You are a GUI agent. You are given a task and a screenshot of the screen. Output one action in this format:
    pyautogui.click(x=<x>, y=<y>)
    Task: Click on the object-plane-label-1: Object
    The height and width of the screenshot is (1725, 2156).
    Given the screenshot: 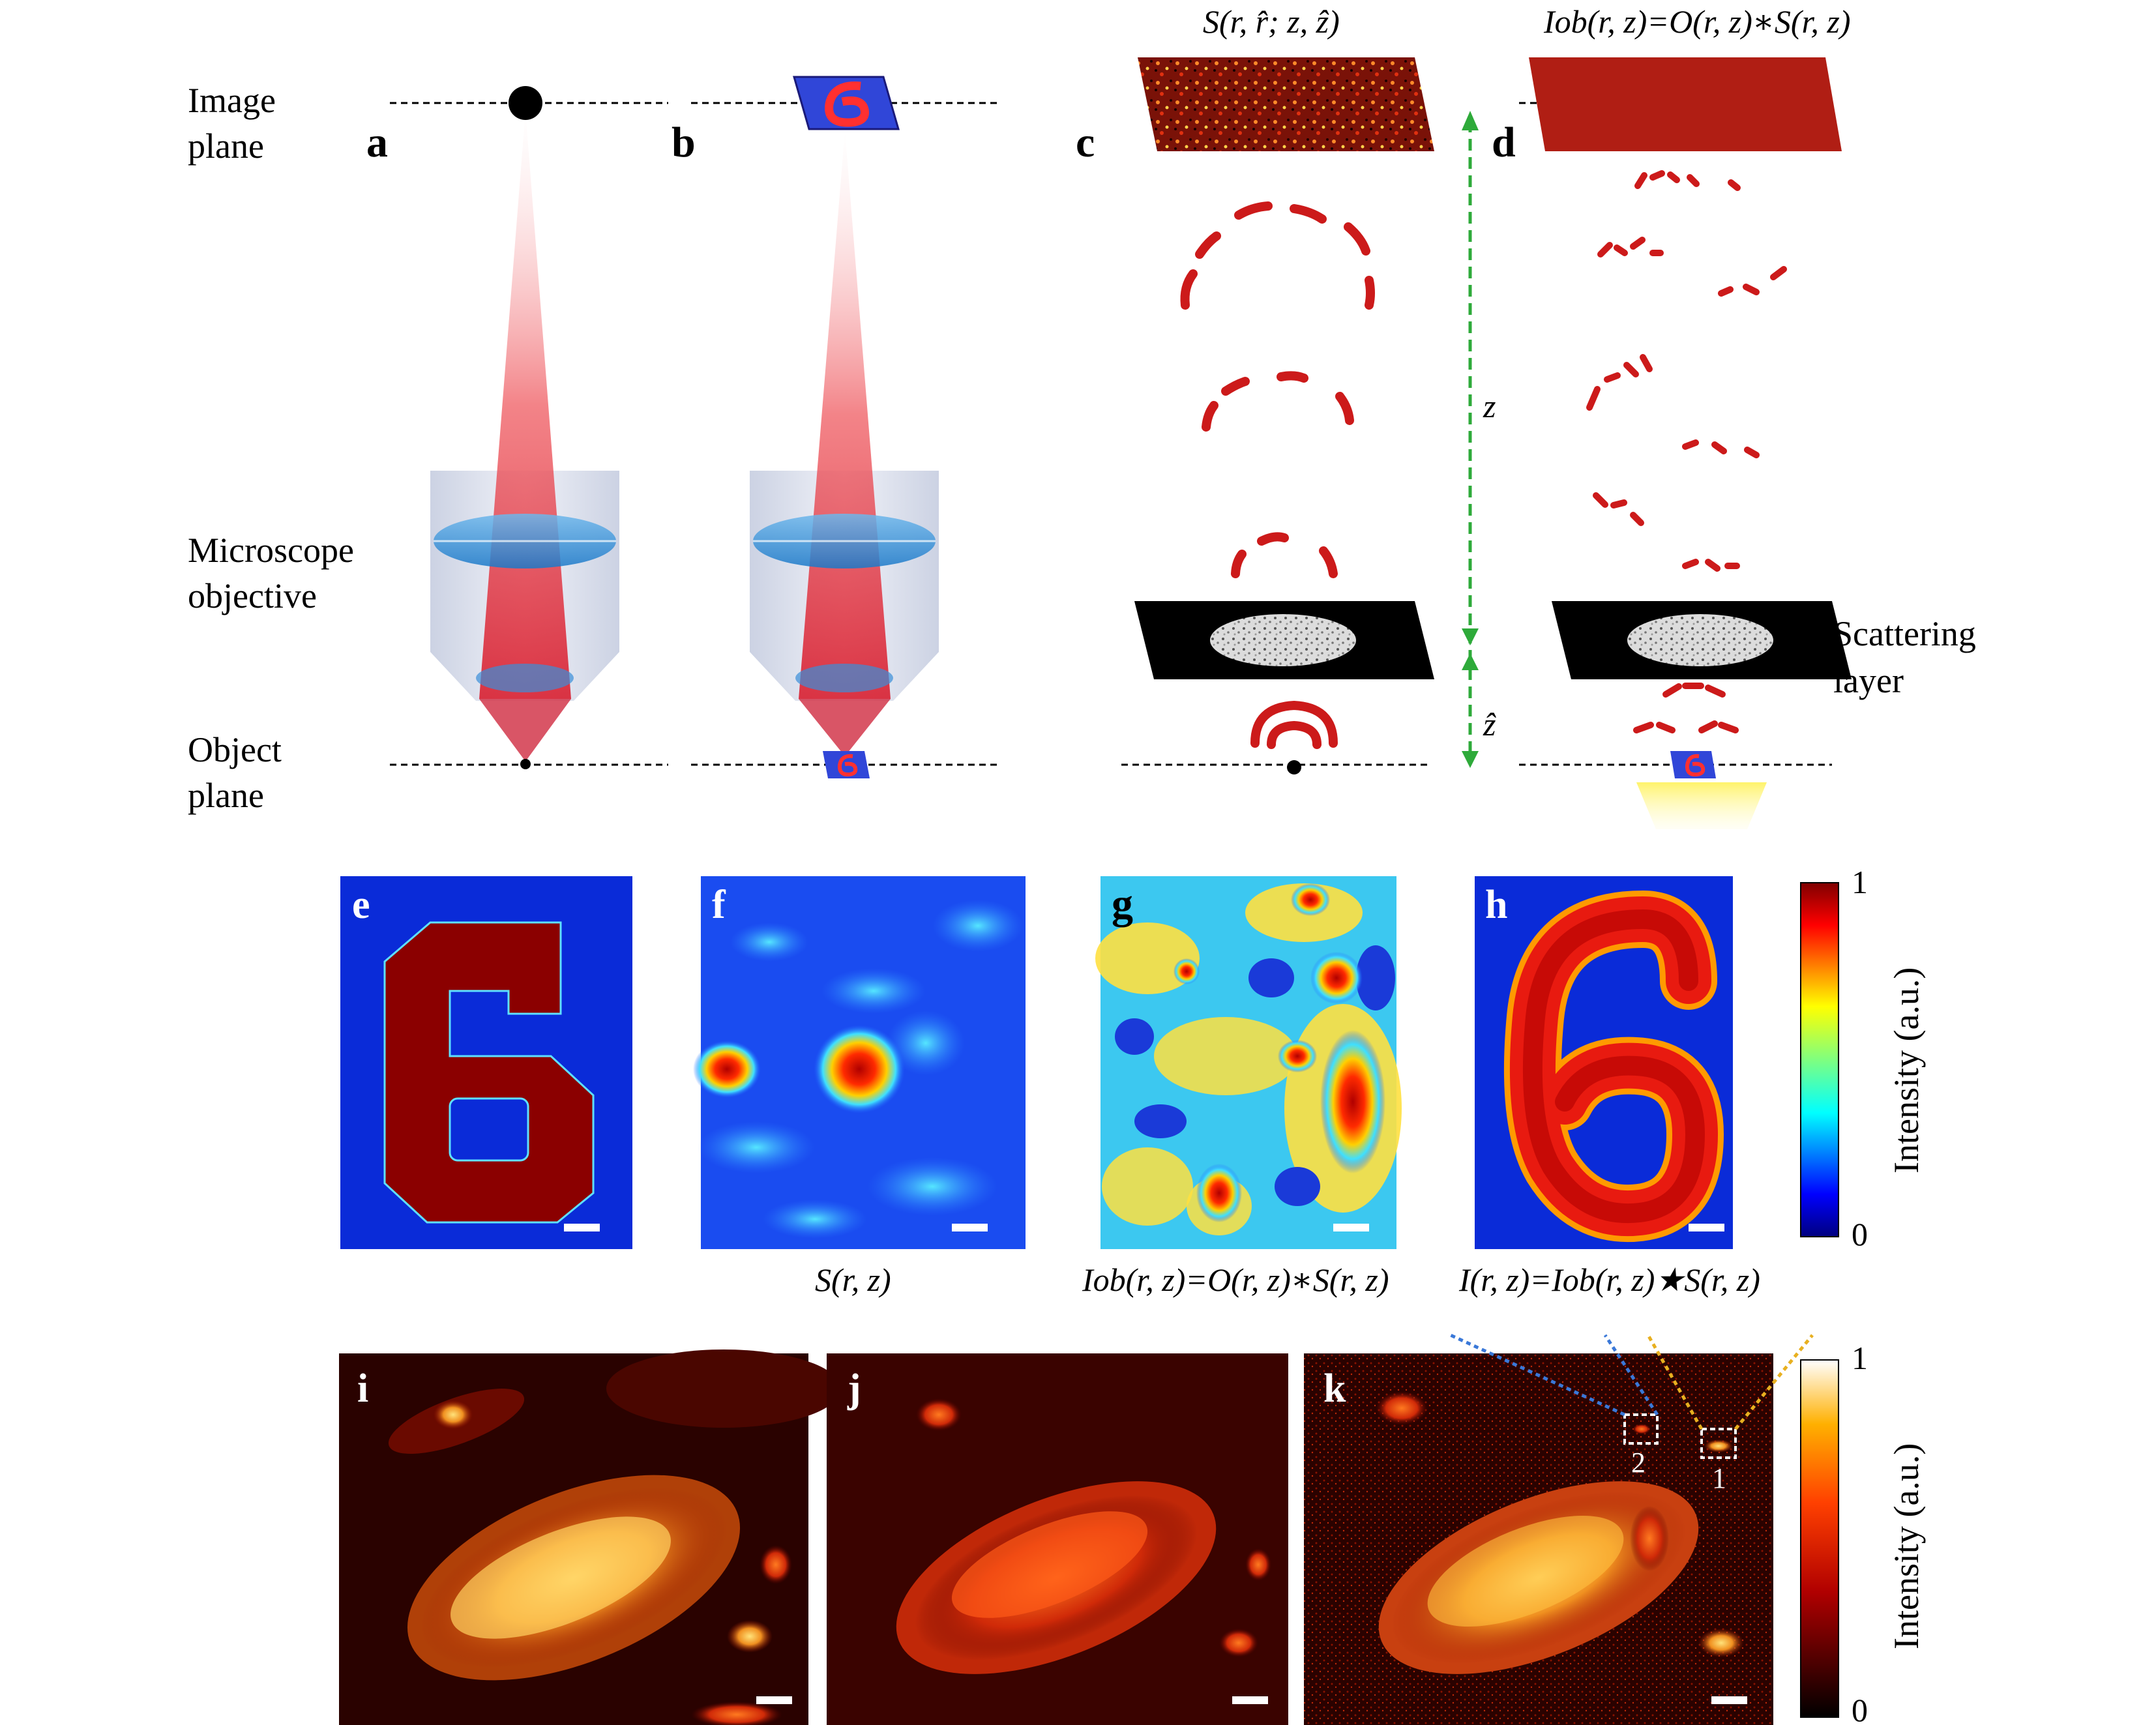 What is the action you would take?
    pyautogui.click(x=235, y=749)
    